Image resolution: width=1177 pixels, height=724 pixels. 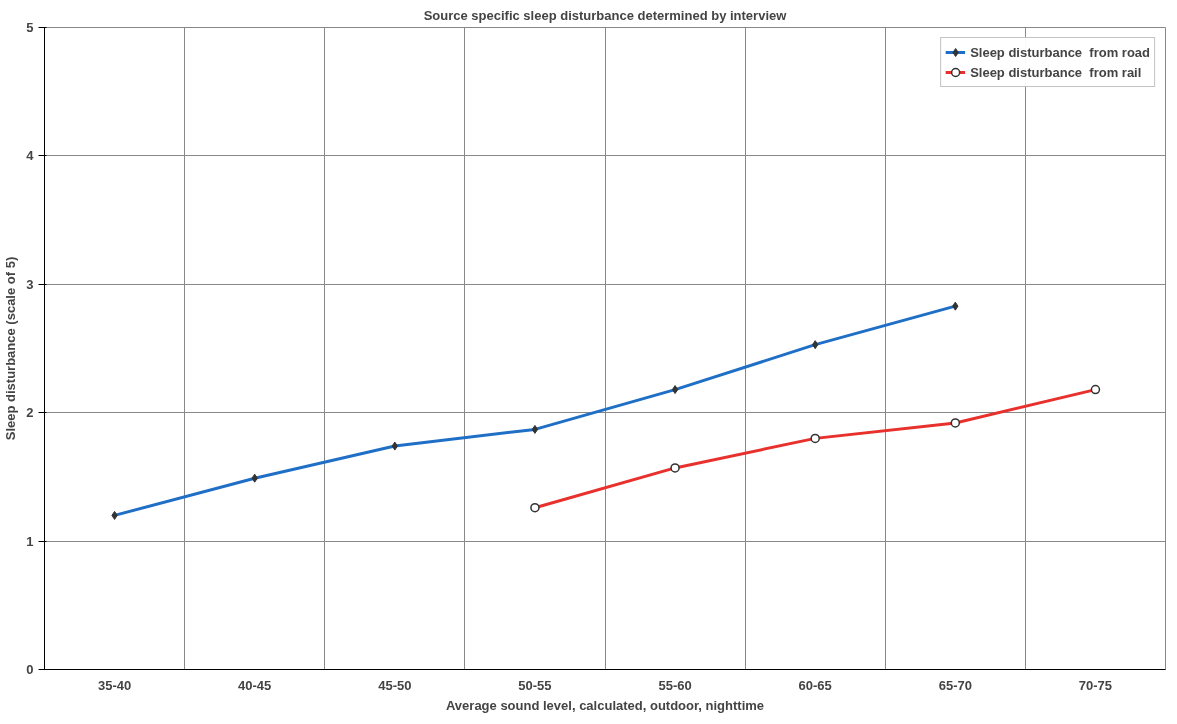 I want to click on x-tick-label: 45-50, so click(x=395, y=685).